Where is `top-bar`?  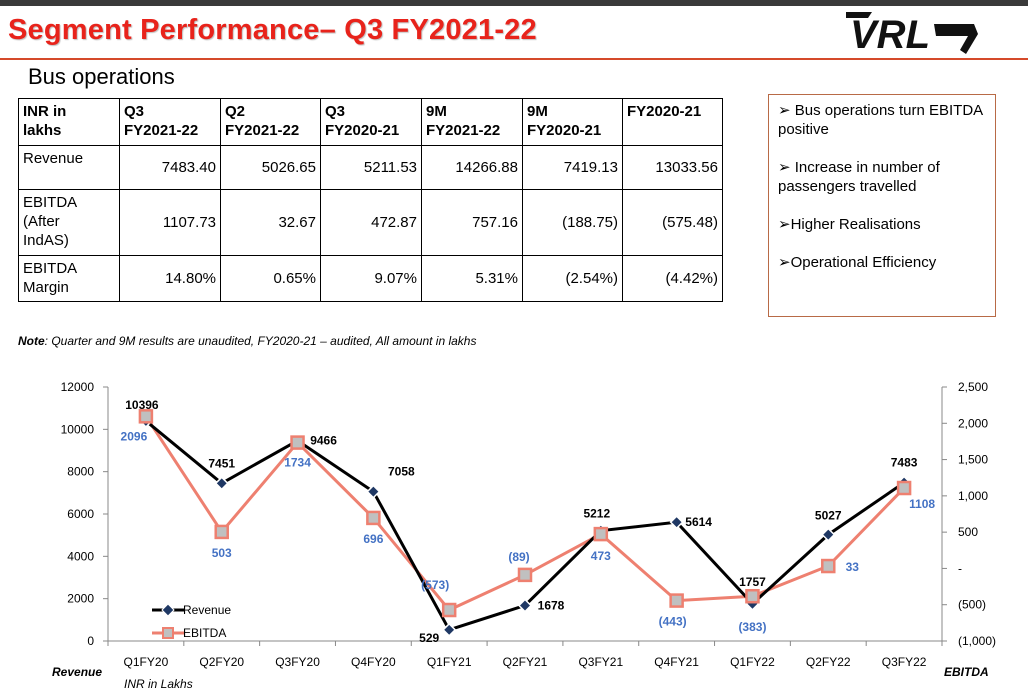
top-bar is located at coordinates (514, 3).